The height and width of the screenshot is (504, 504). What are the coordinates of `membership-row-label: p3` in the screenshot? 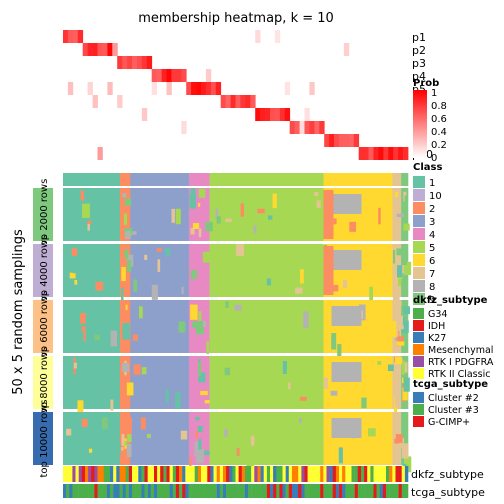 It's located at (419, 63).